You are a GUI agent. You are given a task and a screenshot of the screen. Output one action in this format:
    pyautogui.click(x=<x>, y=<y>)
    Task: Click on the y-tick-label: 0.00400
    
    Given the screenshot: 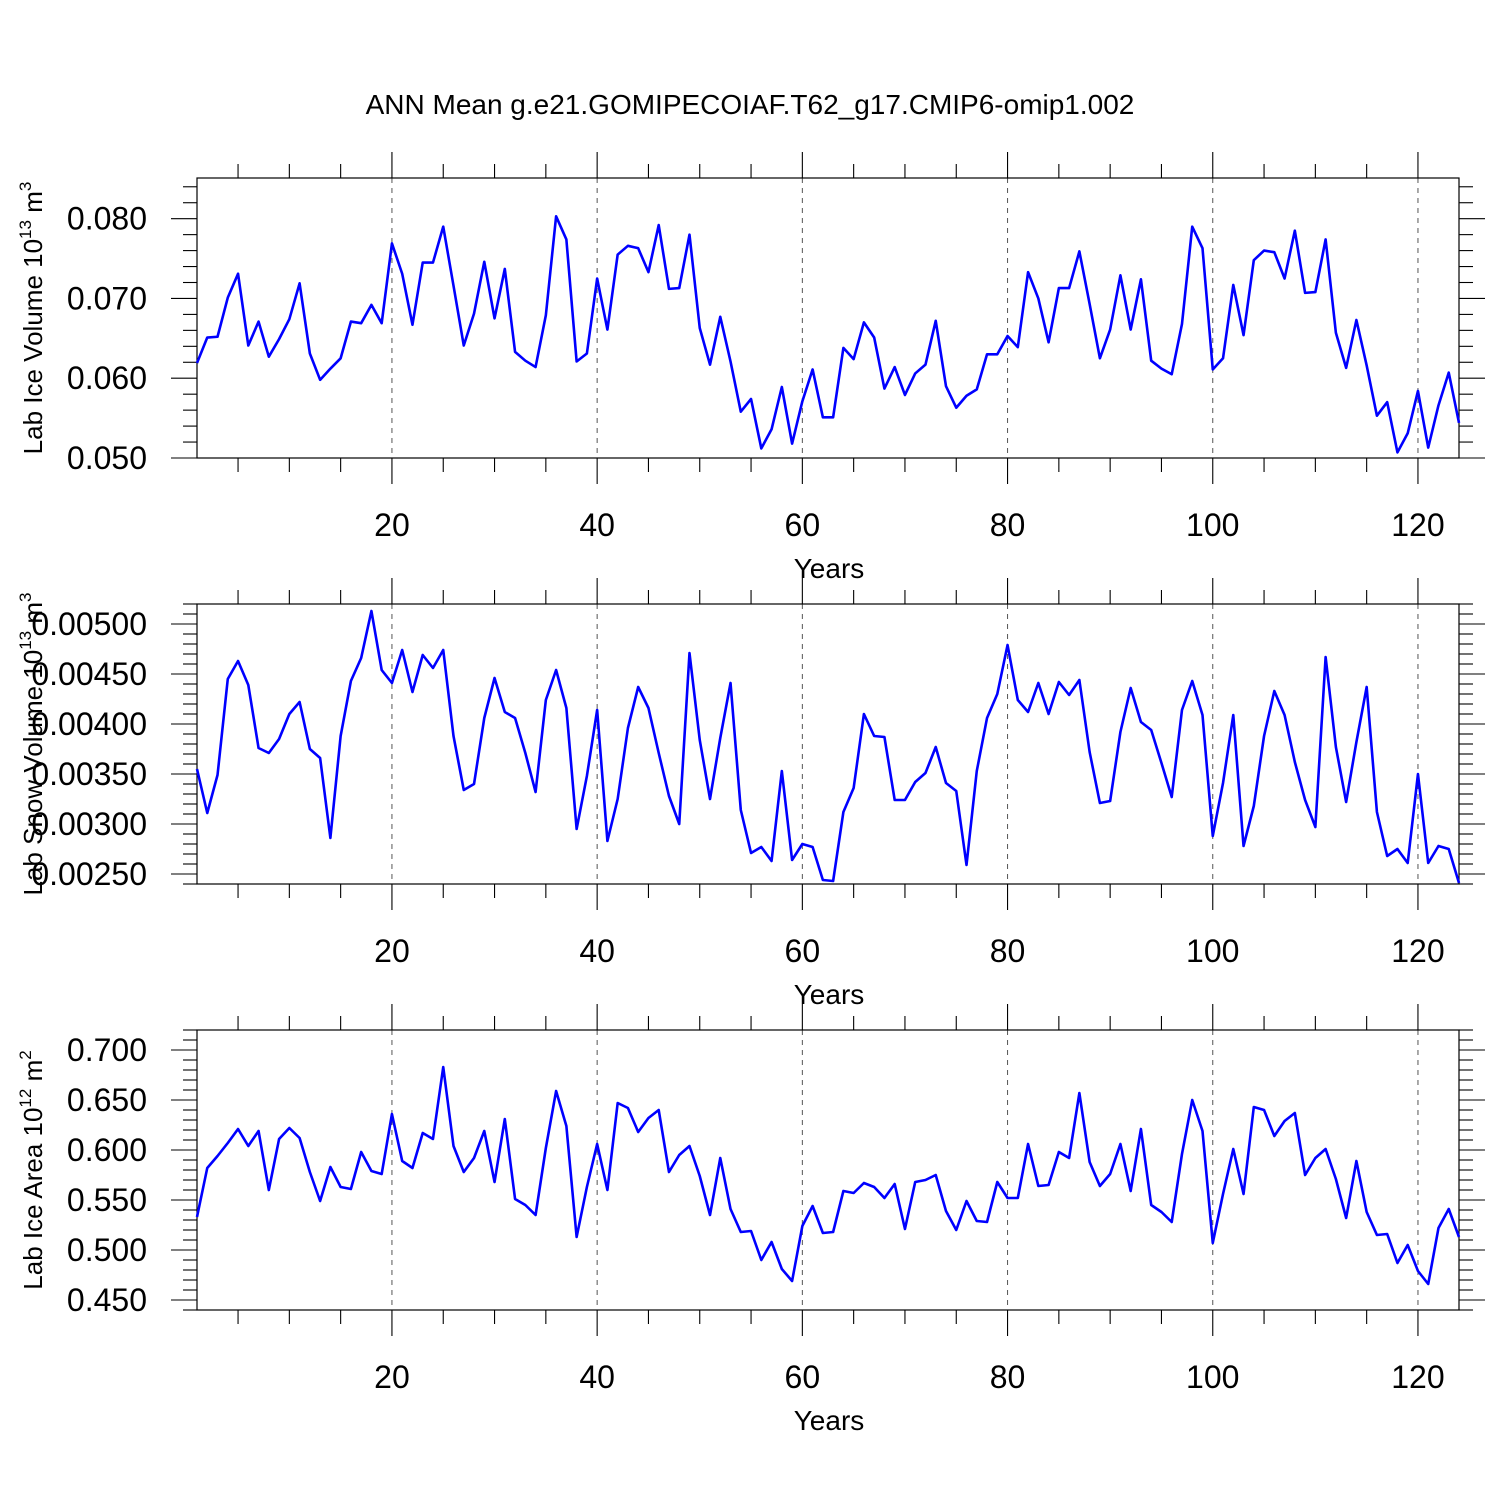 What is the action you would take?
    pyautogui.click(x=89, y=724)
    